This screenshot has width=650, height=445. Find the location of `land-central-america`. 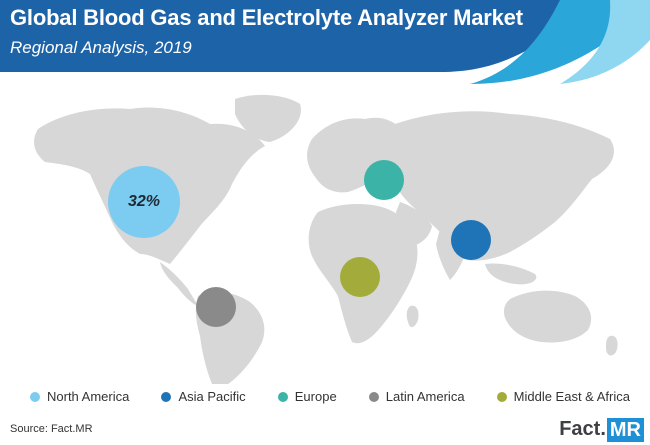

land-central-america is located at coordinates (179, 284).